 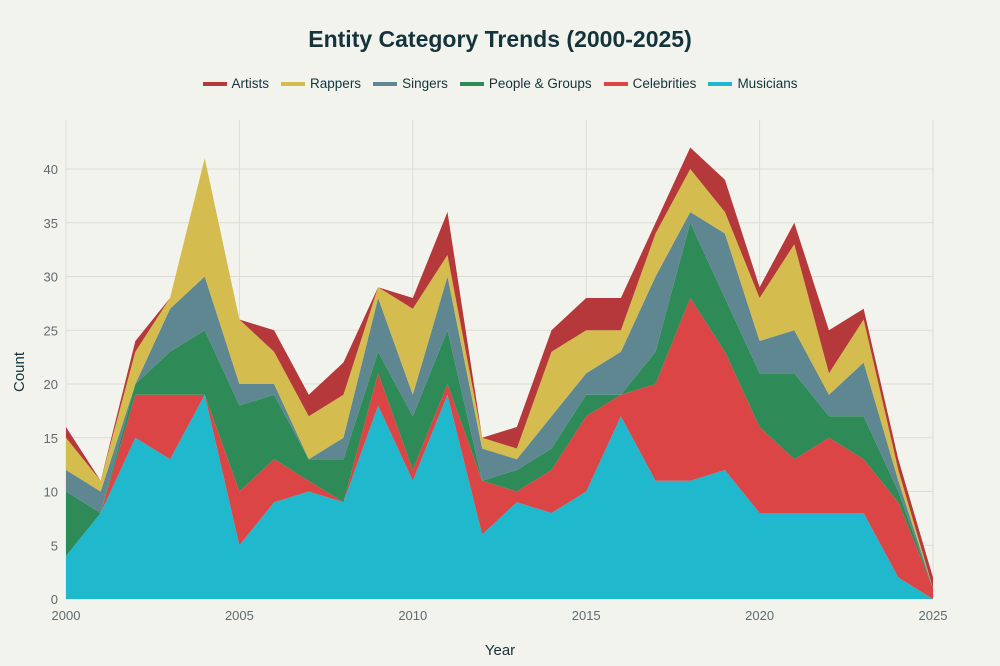 What do you see at coordinates (759, 615) in the screenshot?
I see `x-tick-label: 2020` at bounding box center [759, 615].